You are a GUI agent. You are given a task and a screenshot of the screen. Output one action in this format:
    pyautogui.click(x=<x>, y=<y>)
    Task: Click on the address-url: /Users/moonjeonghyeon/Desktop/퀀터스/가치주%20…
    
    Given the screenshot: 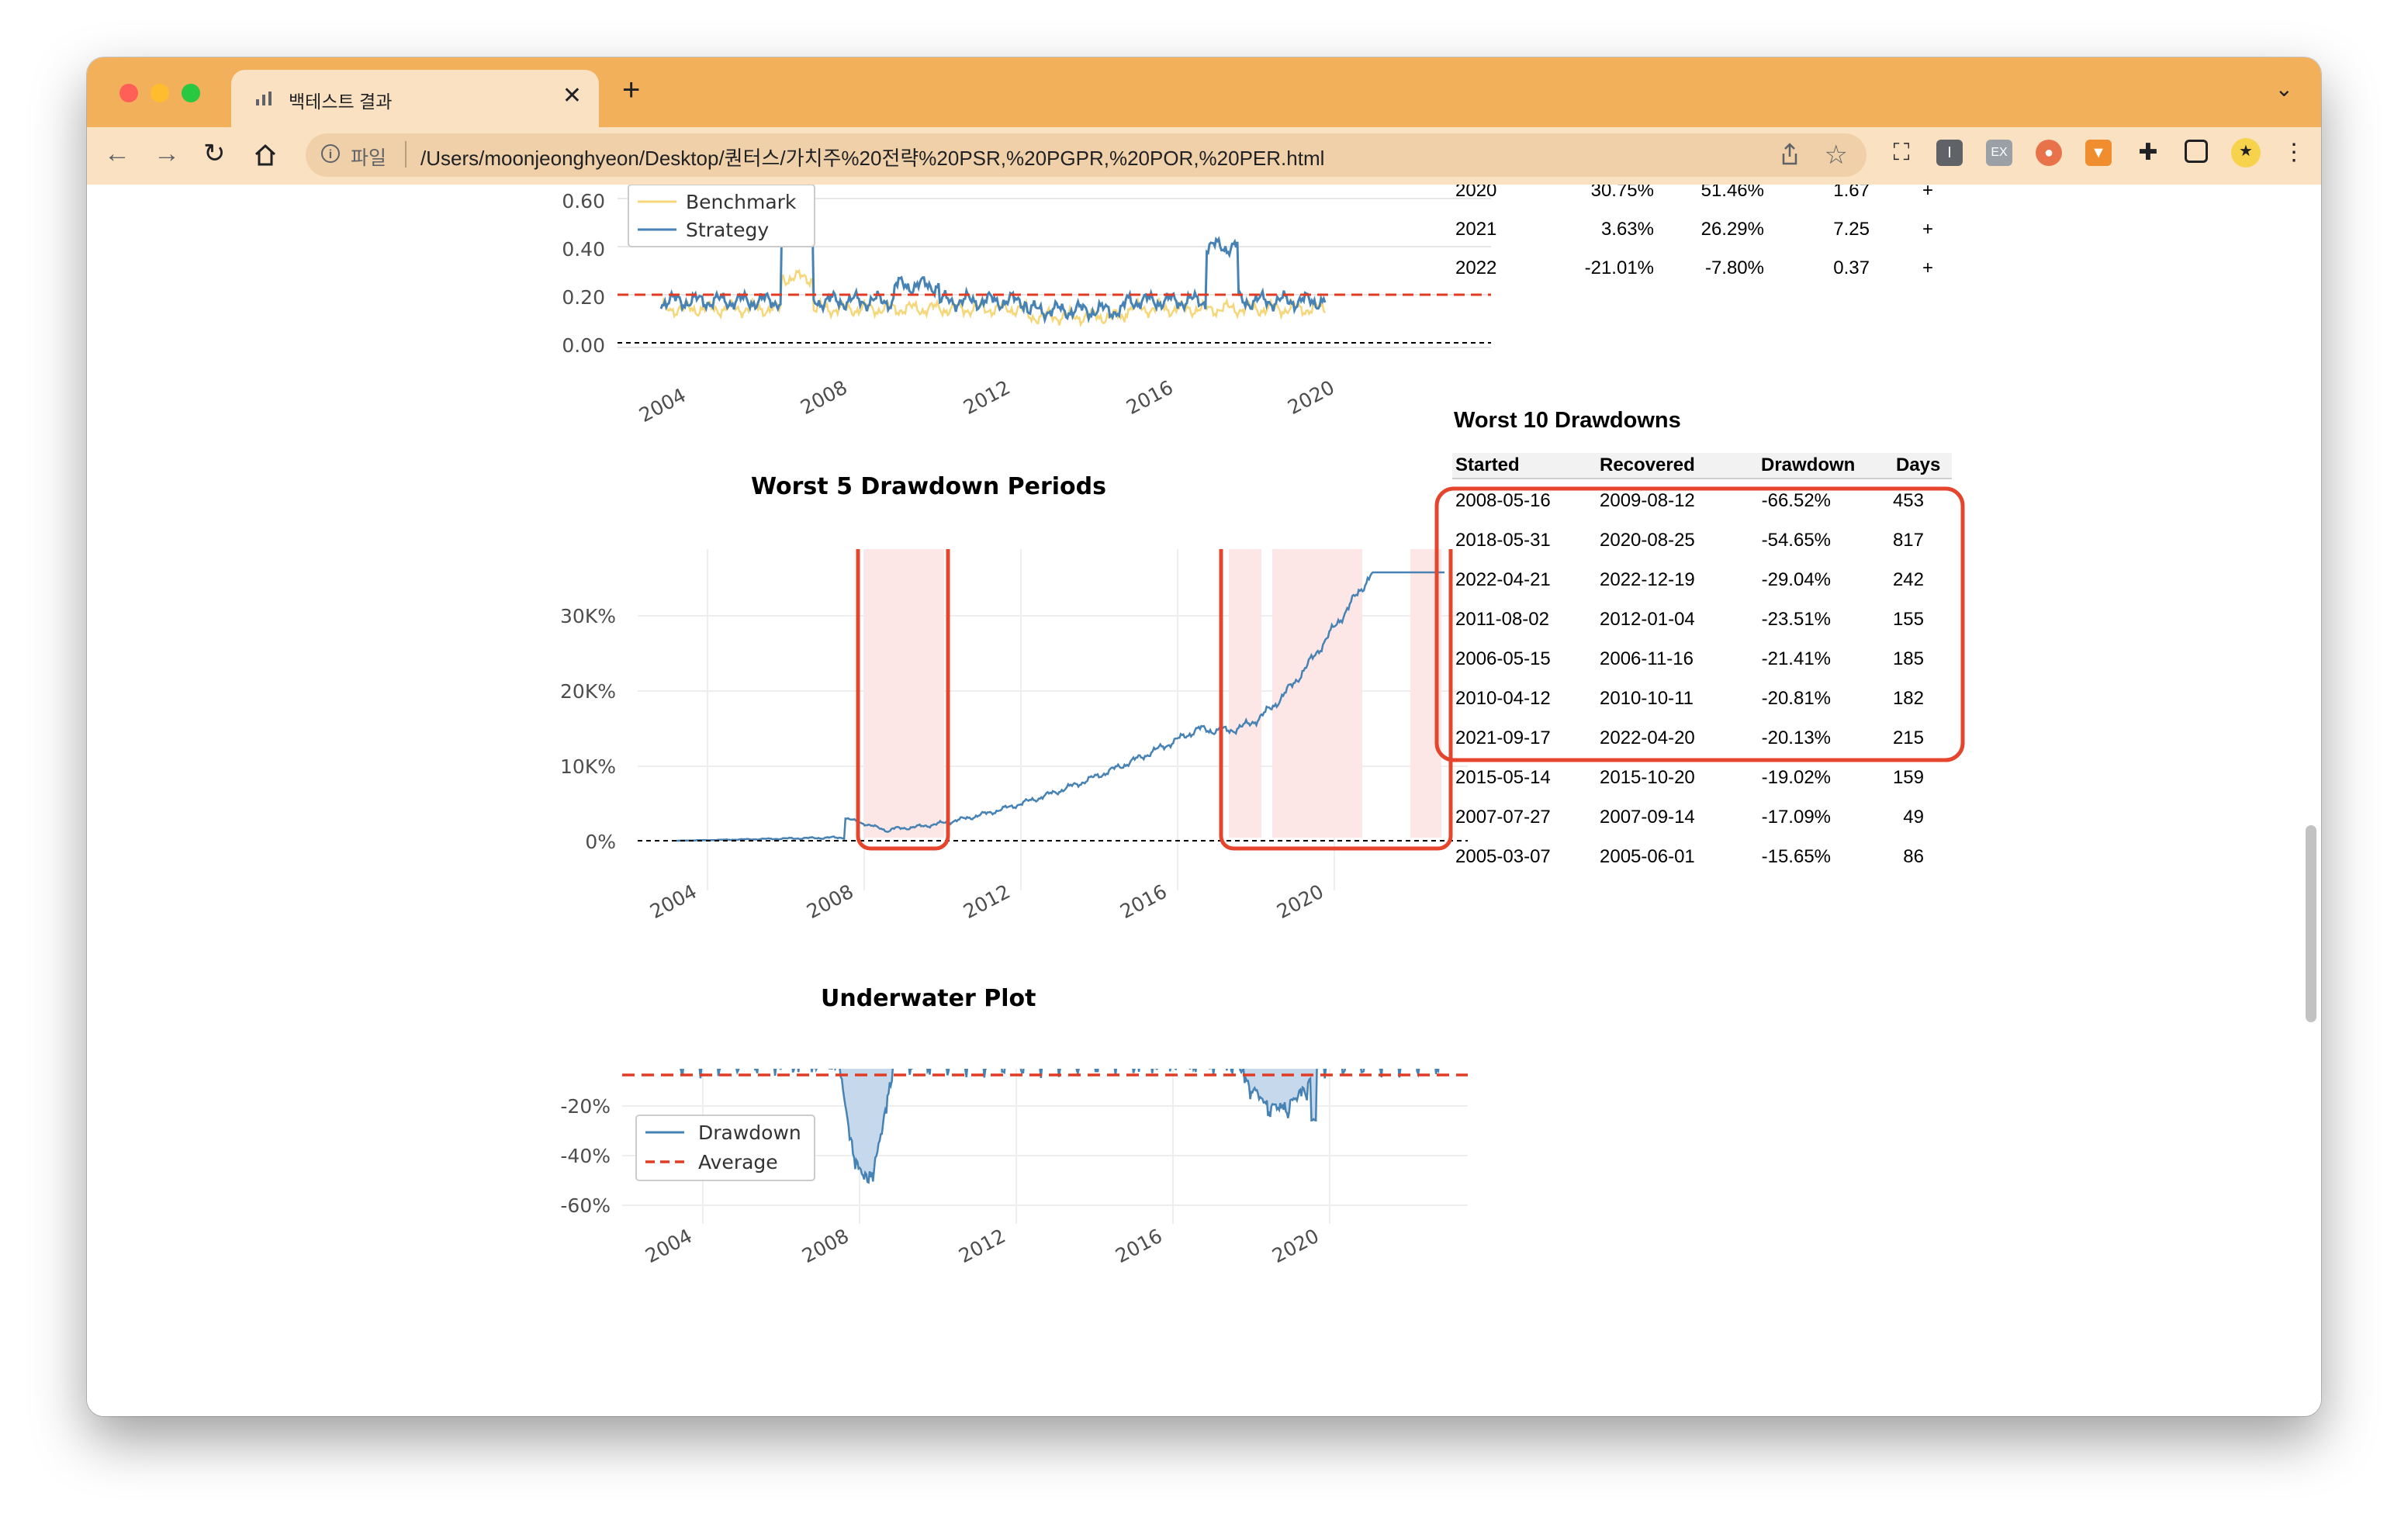 What is the action you would take?
    pyautogui.click(x=873, y=158)
    